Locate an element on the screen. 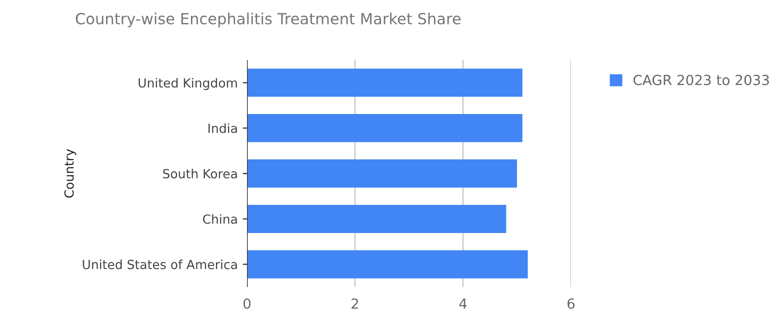  y-tick-label: United States of America is located at coordinates (159, 265).